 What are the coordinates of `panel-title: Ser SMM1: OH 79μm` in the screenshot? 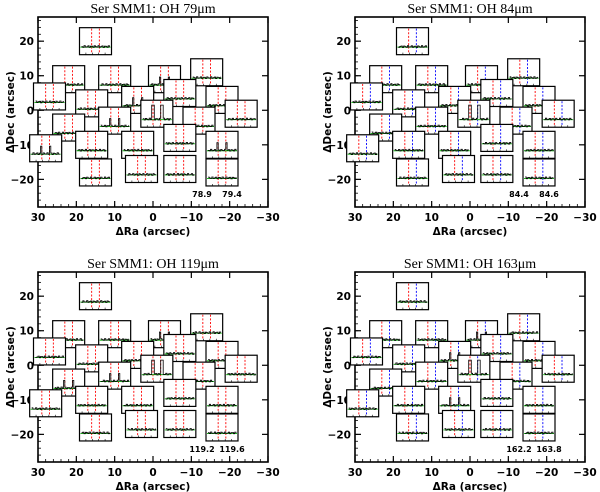 It's located at (152, 9).